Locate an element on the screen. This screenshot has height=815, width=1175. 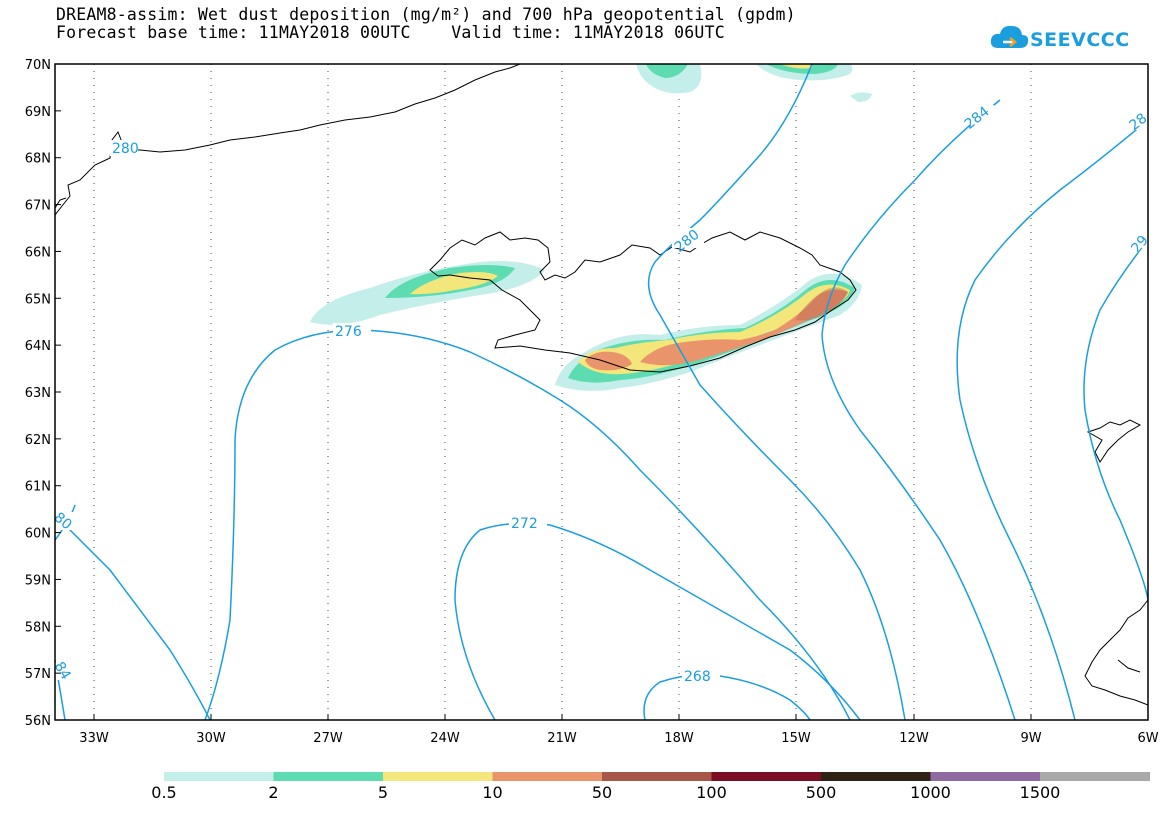
contour-label-28-right: 28 is located at coordinates (1138, 122).